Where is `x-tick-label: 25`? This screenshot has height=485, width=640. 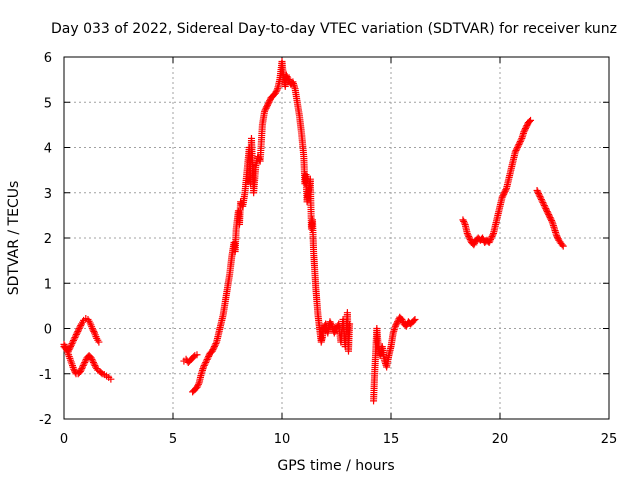
x-tick-label: 25 is located at coordinates (609, 439).